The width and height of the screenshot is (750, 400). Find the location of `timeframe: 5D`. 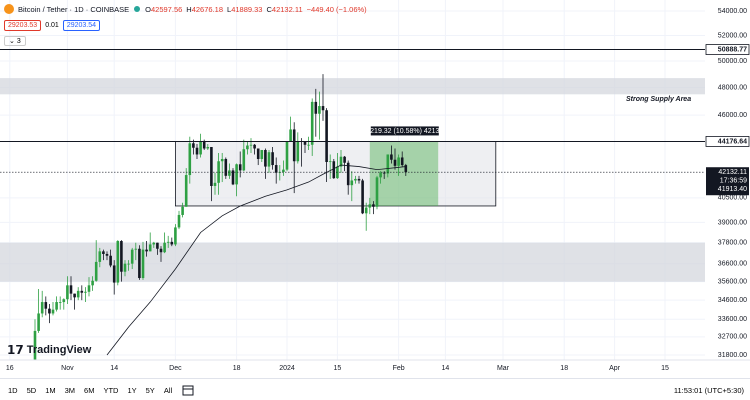

timeframe: 5D is located at coordinates (31, 390).